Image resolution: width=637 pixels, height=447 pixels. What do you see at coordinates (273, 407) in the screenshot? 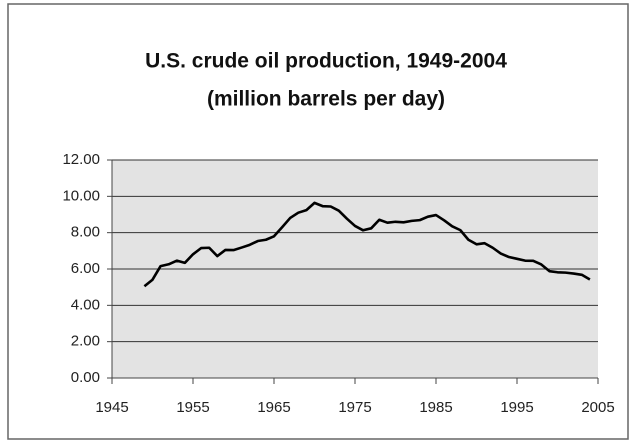
I see `x-tick-label: 1965` at bounding box center [273, 407].